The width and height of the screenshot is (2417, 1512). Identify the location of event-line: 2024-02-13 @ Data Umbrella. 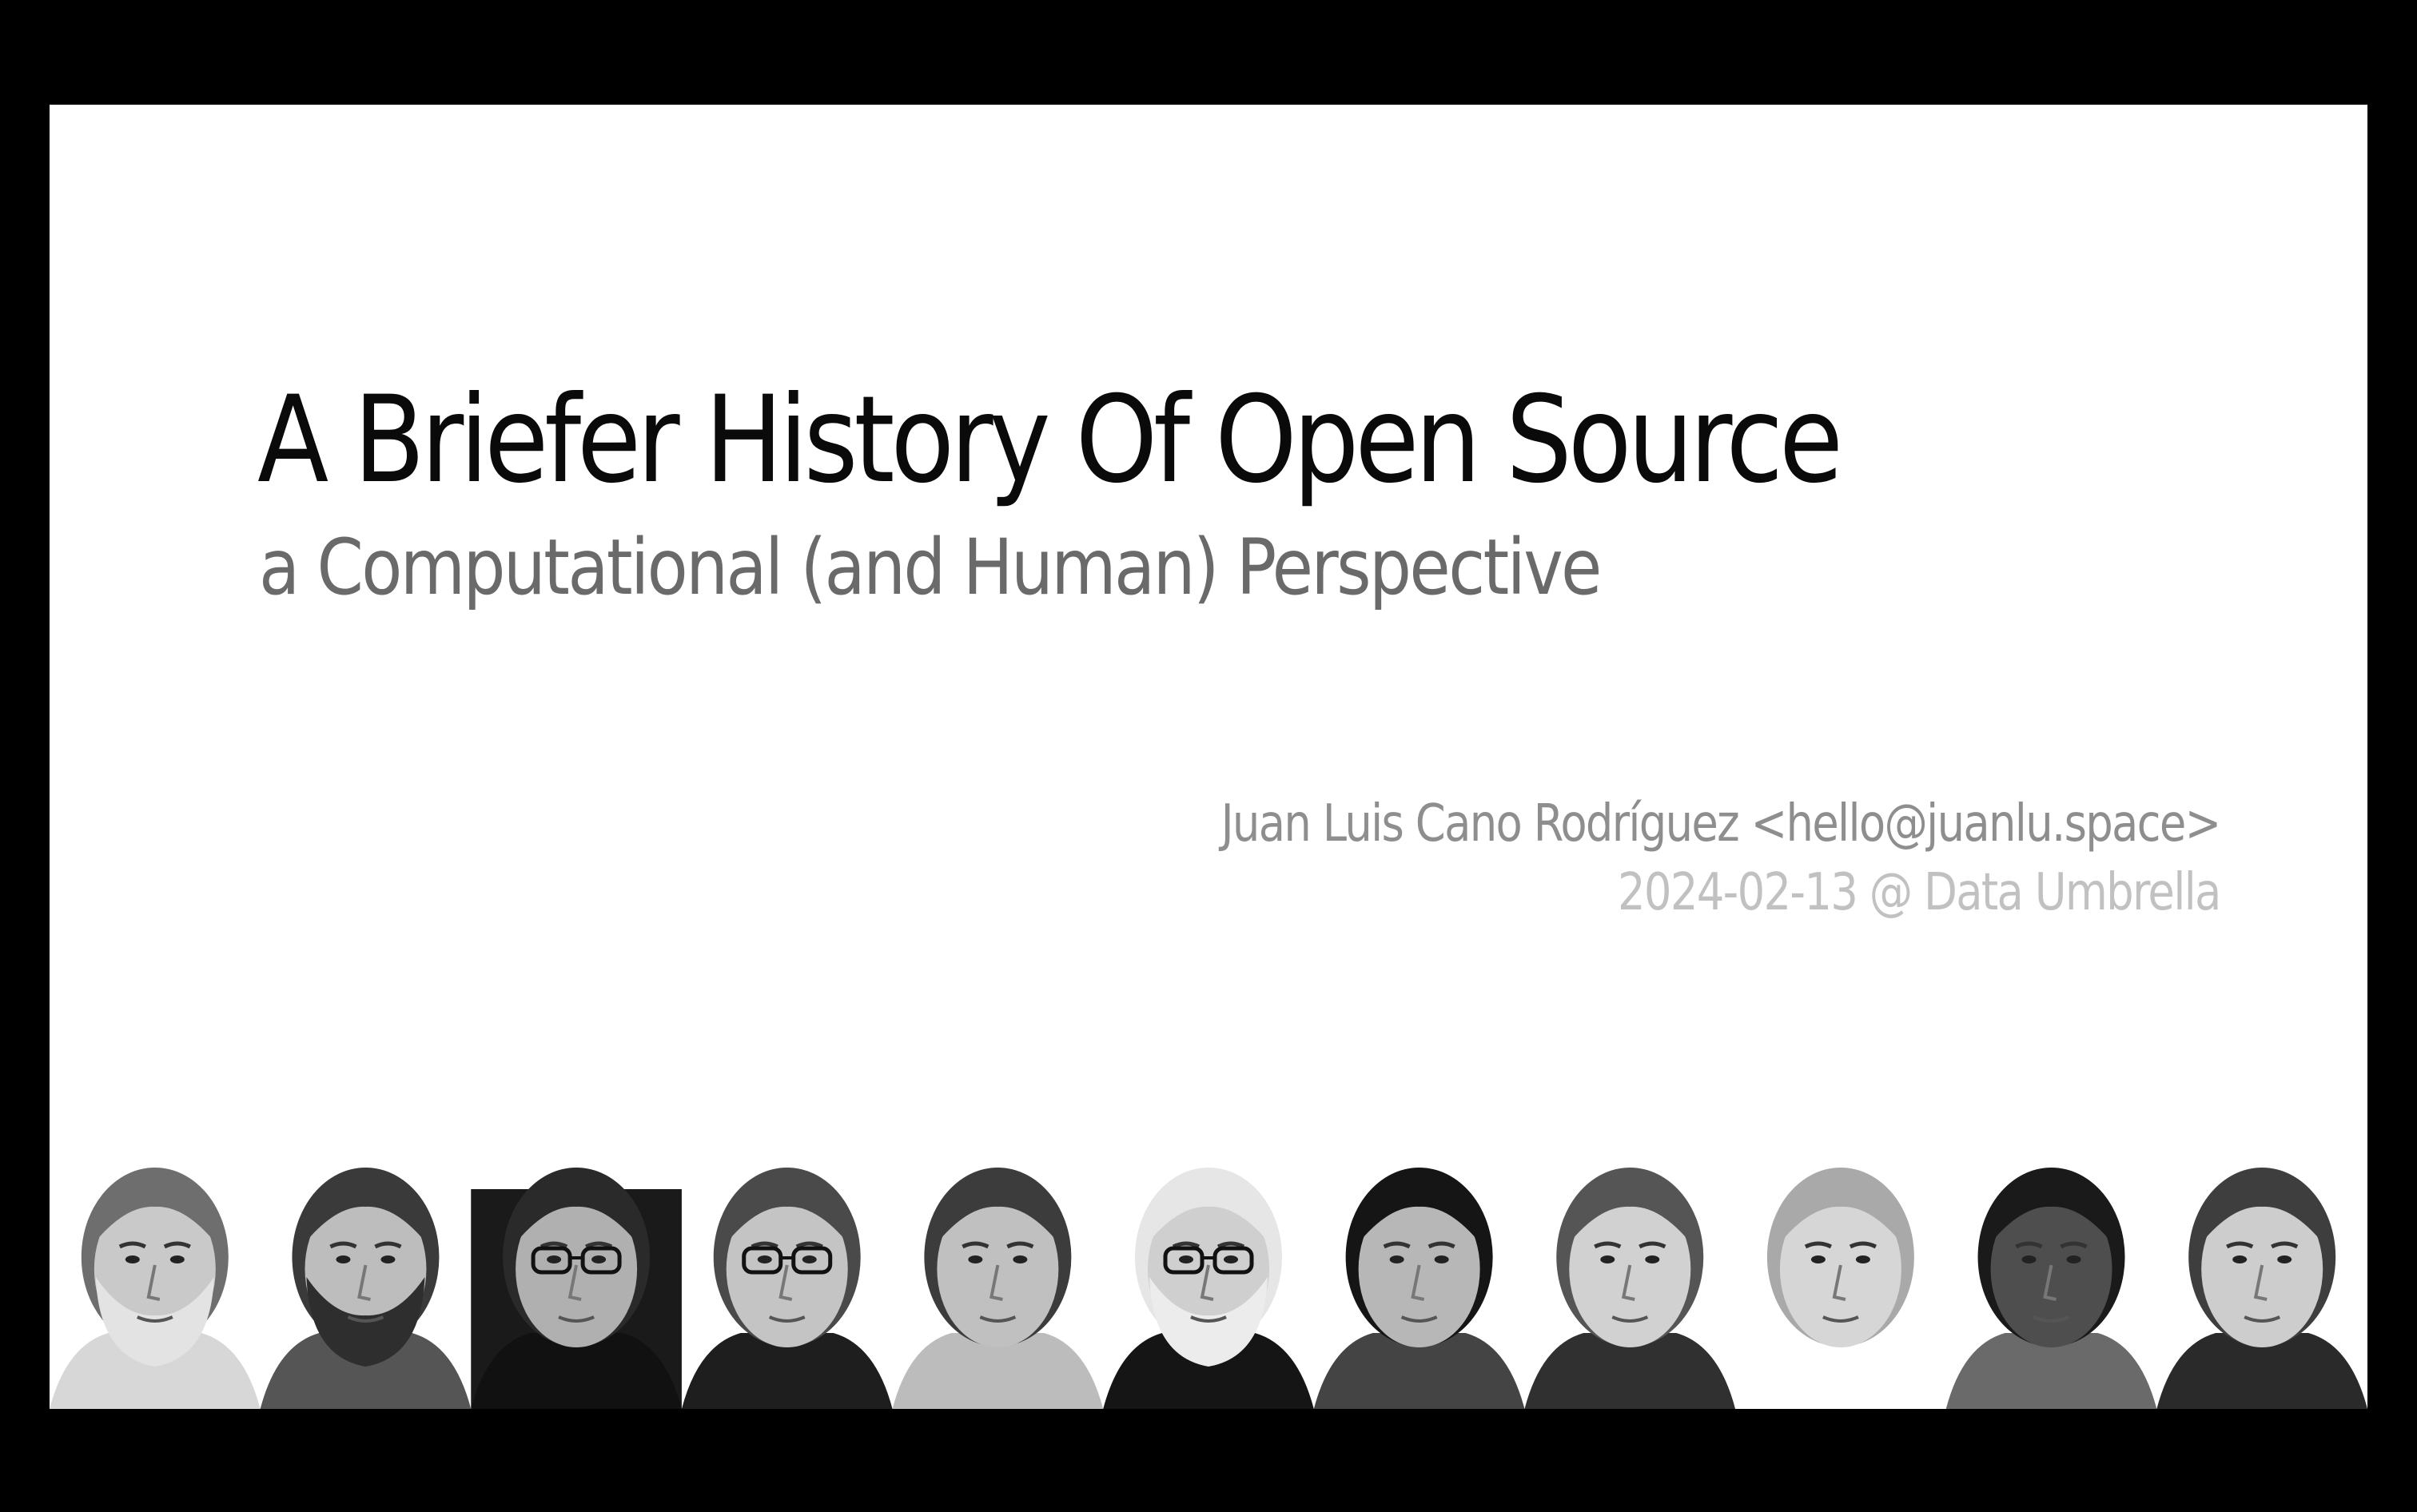
(1920, 892).